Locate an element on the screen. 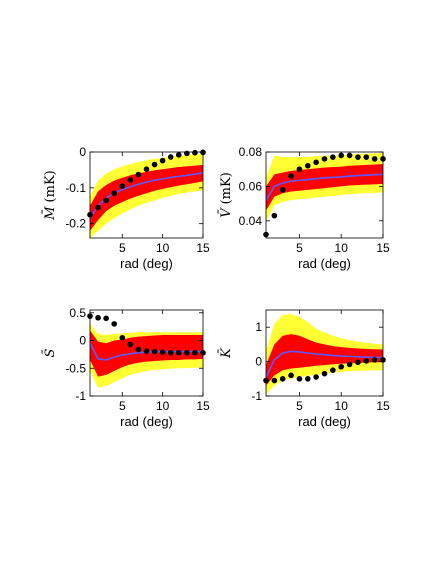  y-tick-label: 0.5 is located at coordinates (77, 313).